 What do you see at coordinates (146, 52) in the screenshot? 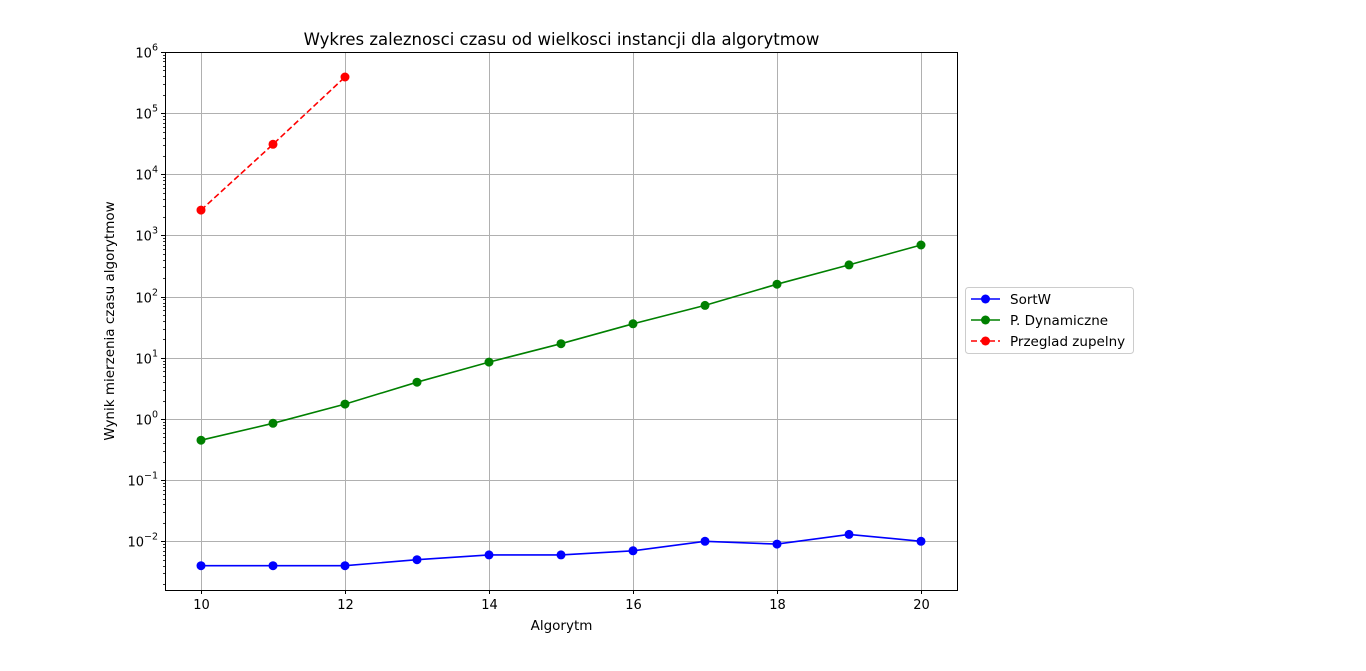
I see `y-tick-label: 10⁶` at bounding box center [146, 52].